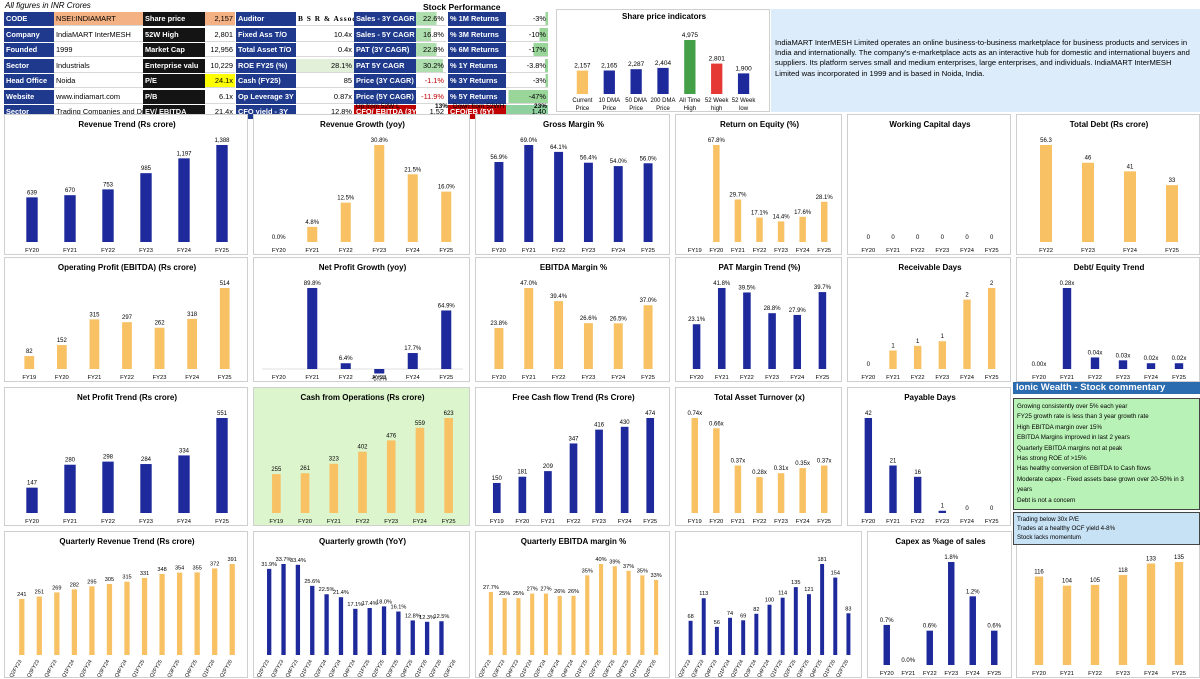 The width and height of the screenshot is (1200, 679). I want to click on data-label: 41, so click(1130, 167).